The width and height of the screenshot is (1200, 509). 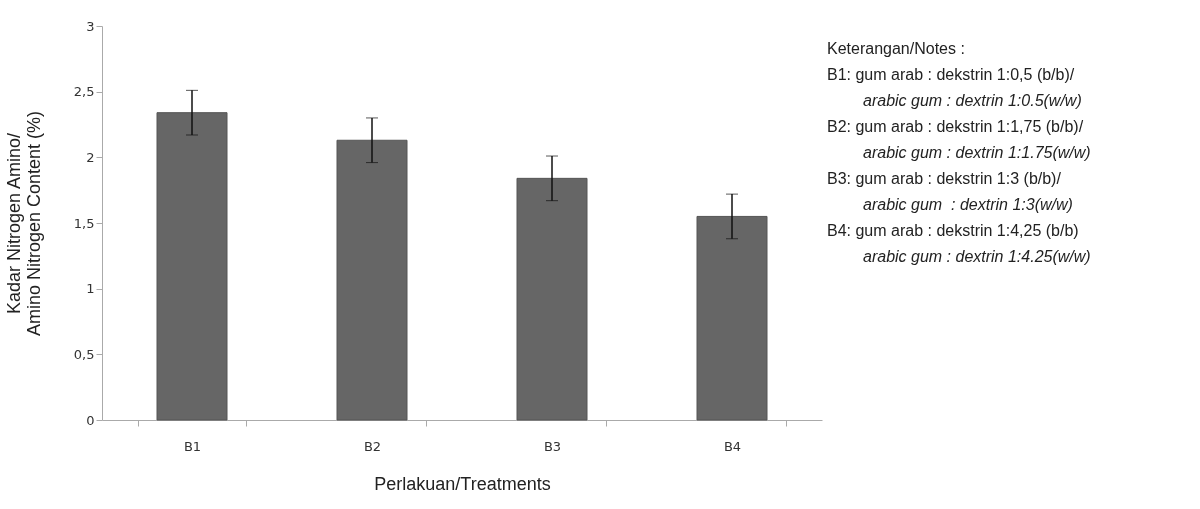 What do you see at coordinates (90, 157) in the screenshot?
I see `y-tick-label: 2` at bounding box center [90, 157].